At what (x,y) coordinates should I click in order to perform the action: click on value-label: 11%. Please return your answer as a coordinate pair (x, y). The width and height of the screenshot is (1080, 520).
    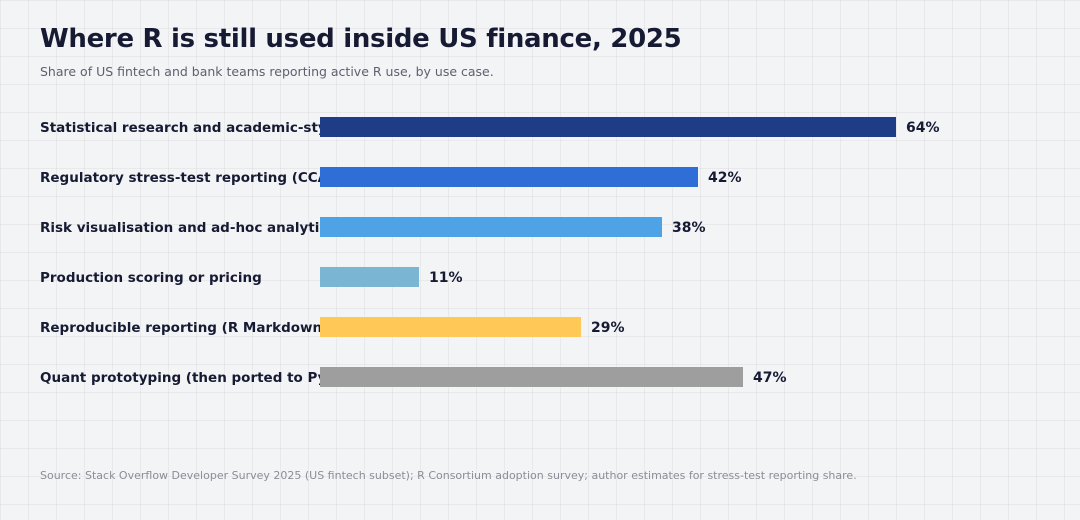
    Looking at the image, I should click on (446, 278).